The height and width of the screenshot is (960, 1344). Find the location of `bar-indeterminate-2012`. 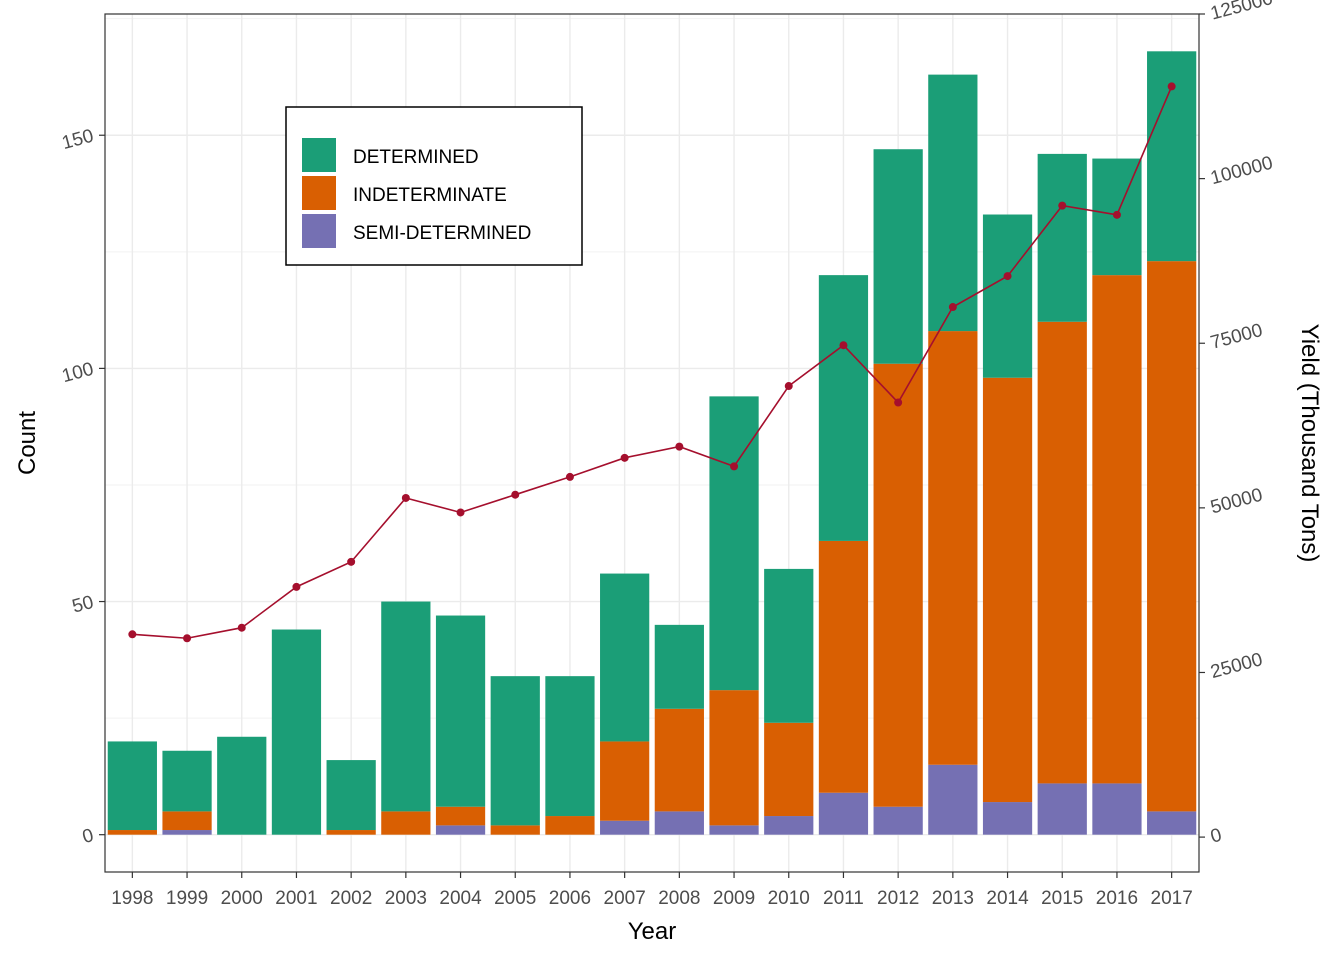

bar-indeterminate-2012 is located at coordinates (898, 585).